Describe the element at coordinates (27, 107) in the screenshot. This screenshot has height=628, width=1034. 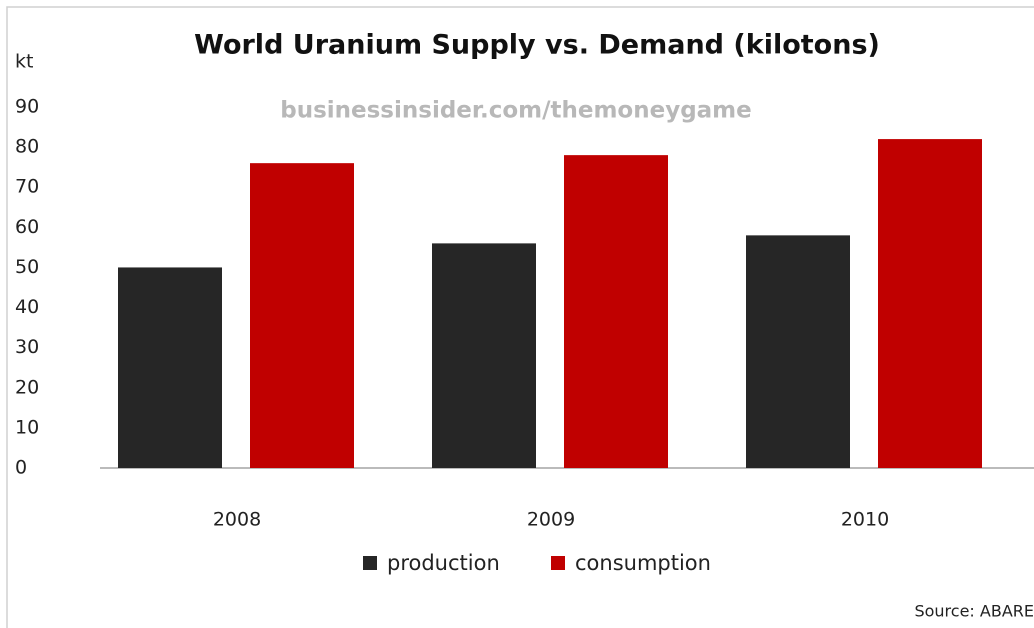
I see `y-tick-label: 90` at that location.